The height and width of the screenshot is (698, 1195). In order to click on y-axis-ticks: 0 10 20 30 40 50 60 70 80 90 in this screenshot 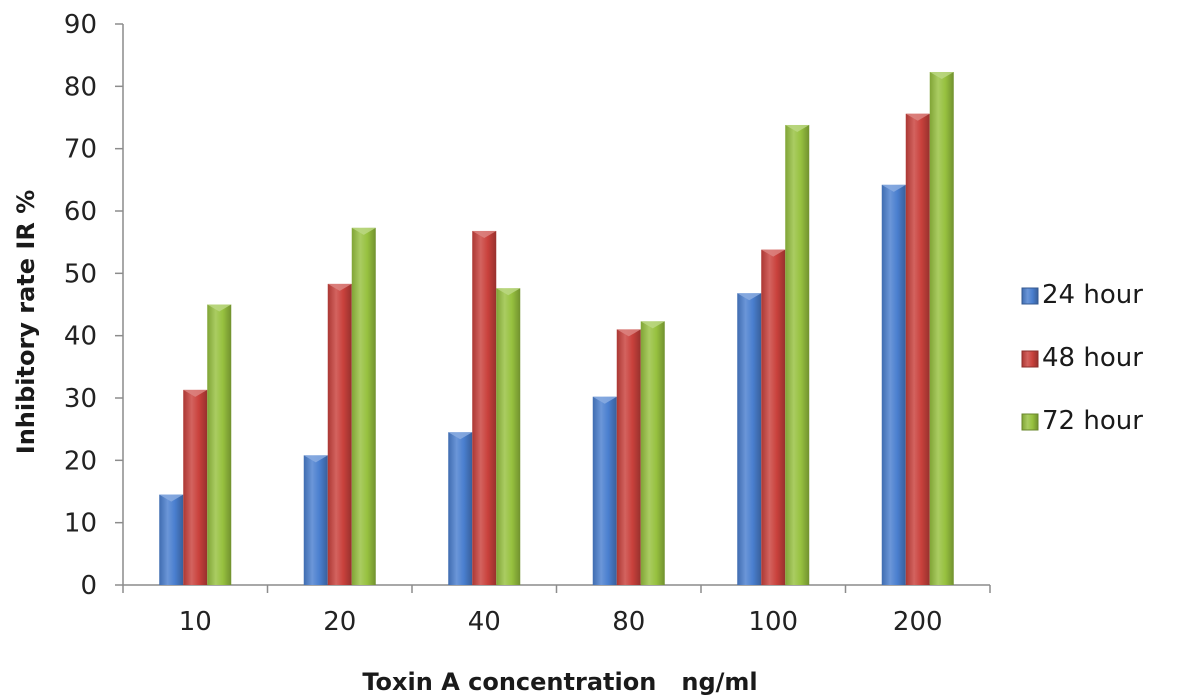, I will do `click(93, 305)`.